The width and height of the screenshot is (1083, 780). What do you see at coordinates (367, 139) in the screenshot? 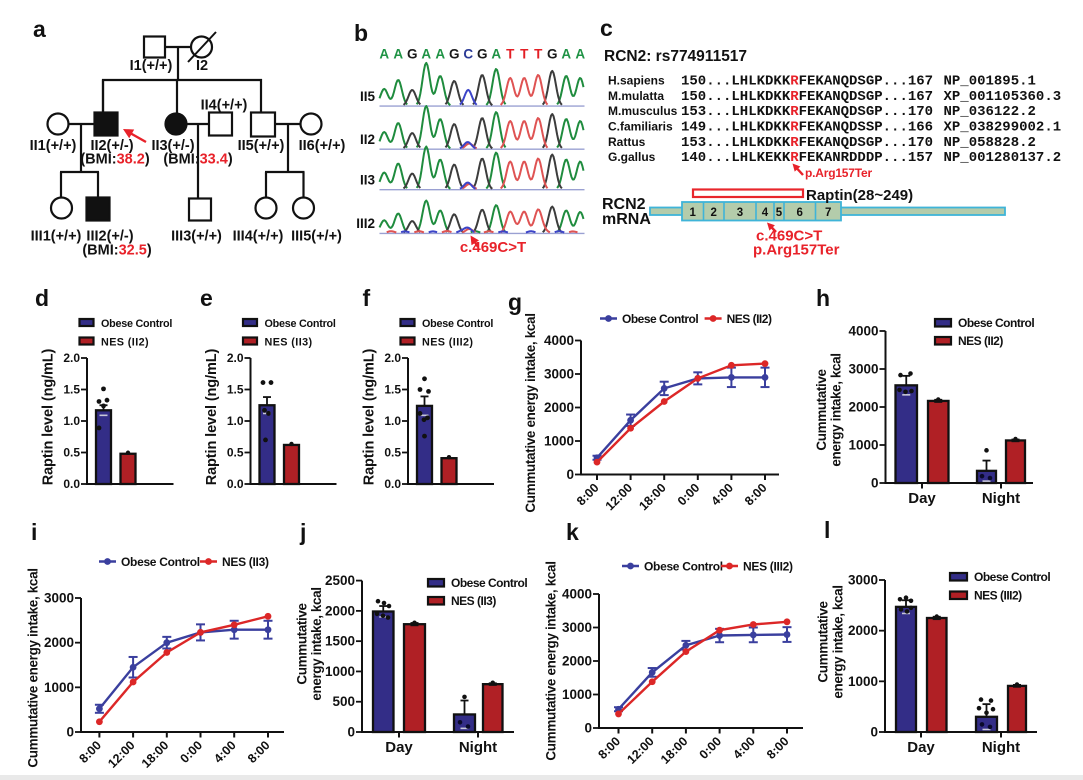
I see `svg-text: II2` at bounding box center [367, 139].